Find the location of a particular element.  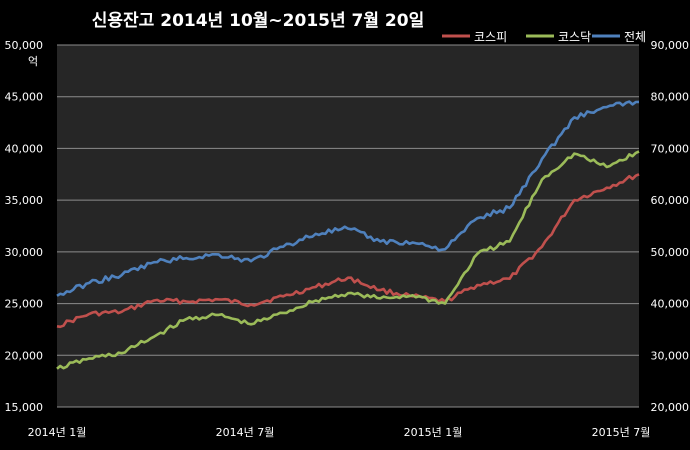

y-right-tick-label: 30,000 is located at coordinates (670, 355).